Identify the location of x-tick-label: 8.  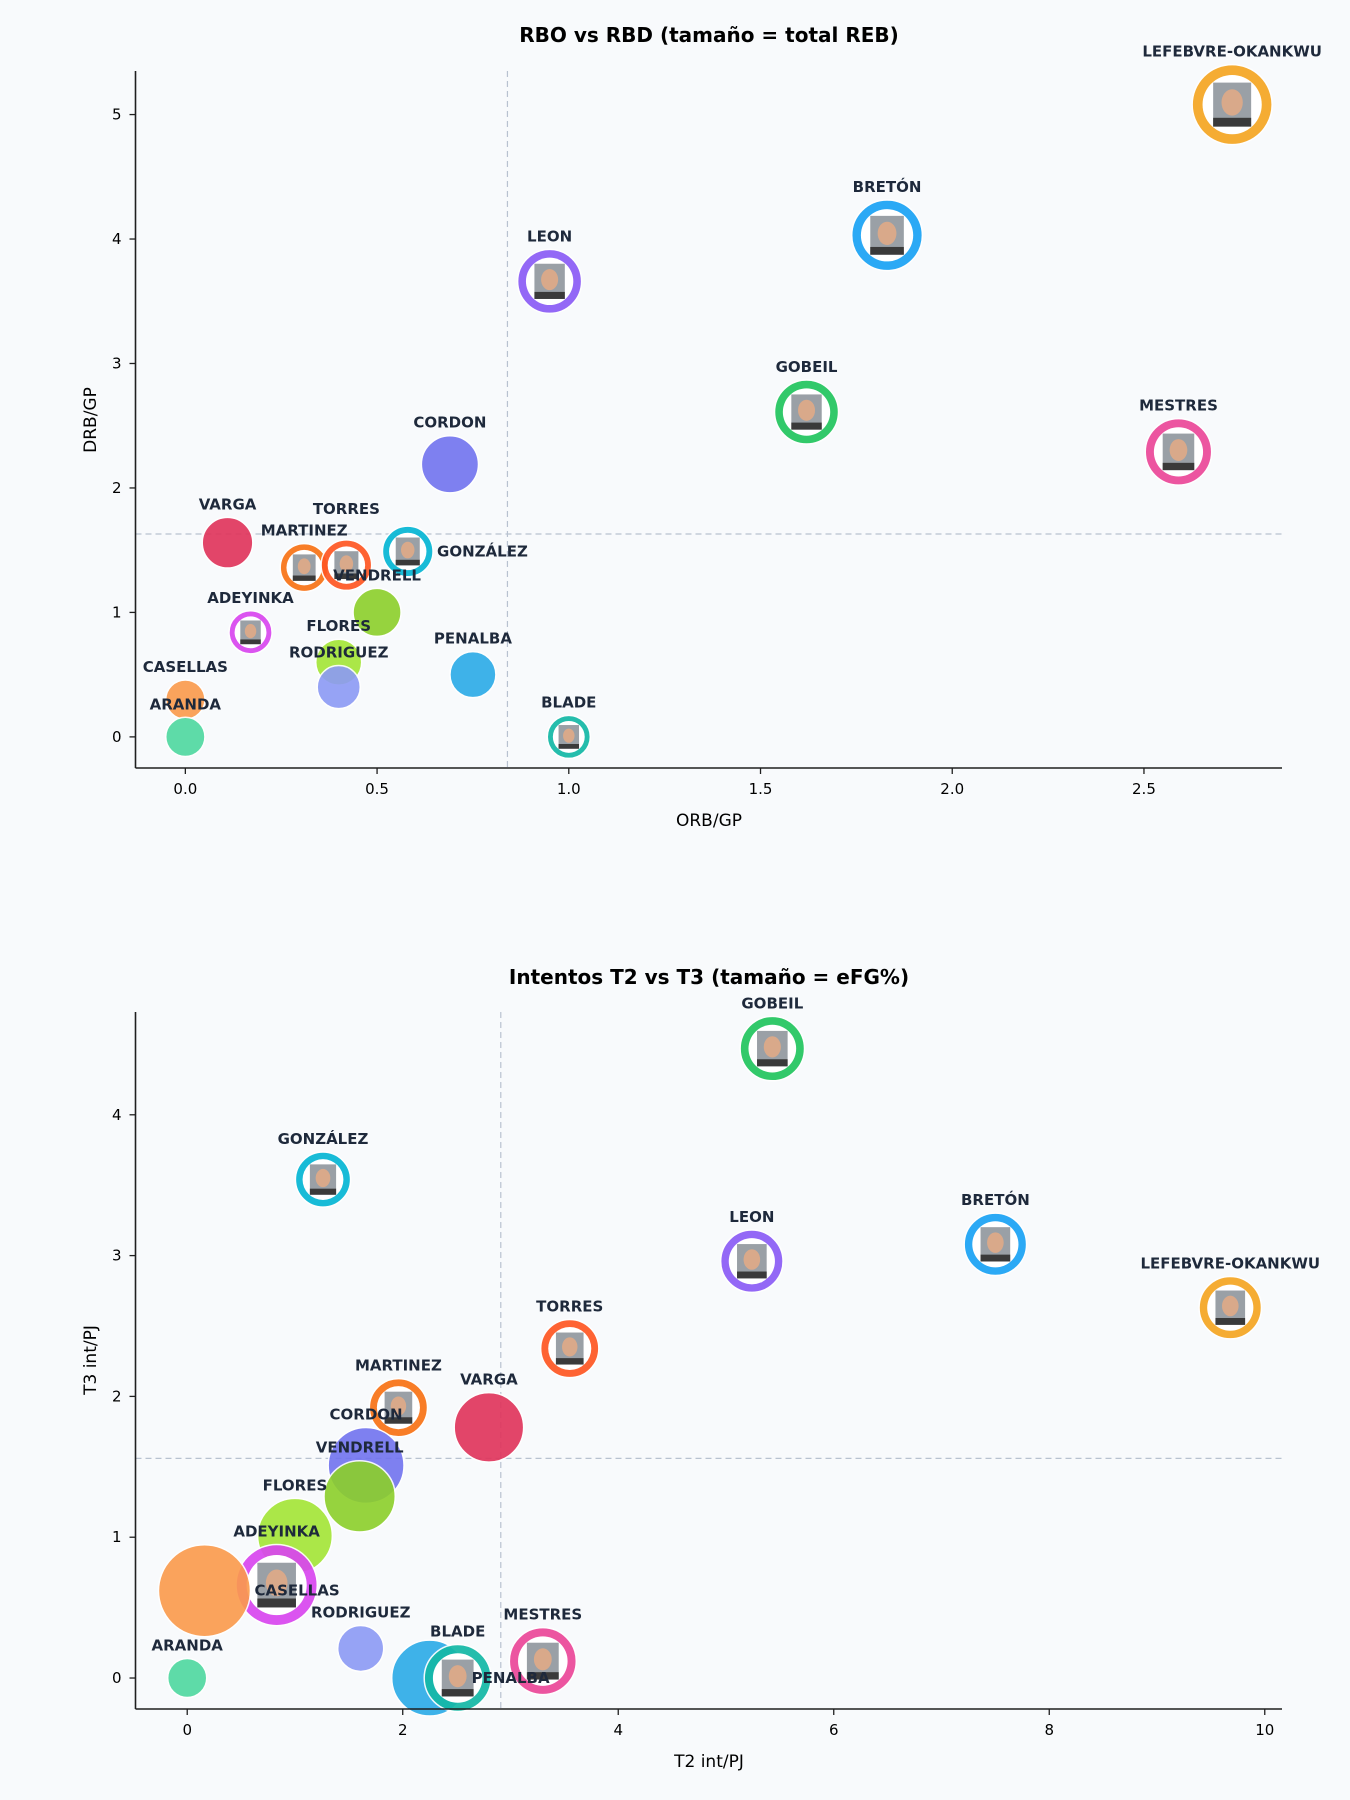
(1049, 1730).